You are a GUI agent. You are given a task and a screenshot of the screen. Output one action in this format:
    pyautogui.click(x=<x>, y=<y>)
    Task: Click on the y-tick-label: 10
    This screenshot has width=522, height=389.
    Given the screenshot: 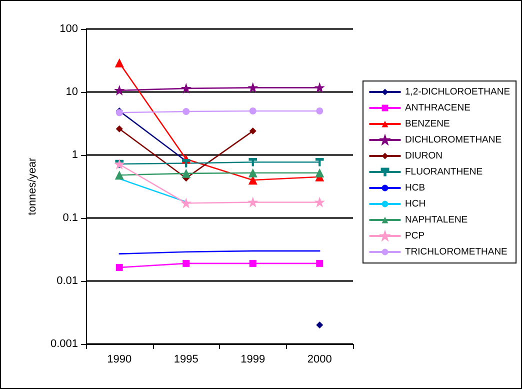 What is the action you would take?
    pyautogui.click(x=72, y=92)
    